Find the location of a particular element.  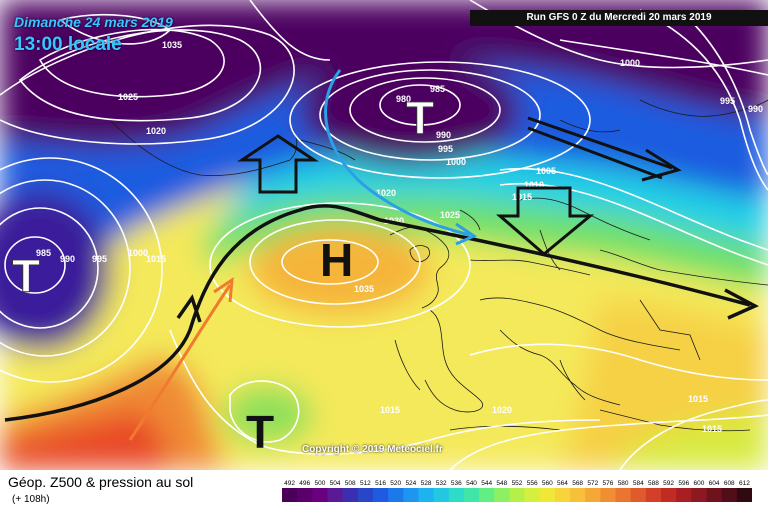

legend-tick-label: 596 is located at coordinates (683, 483).